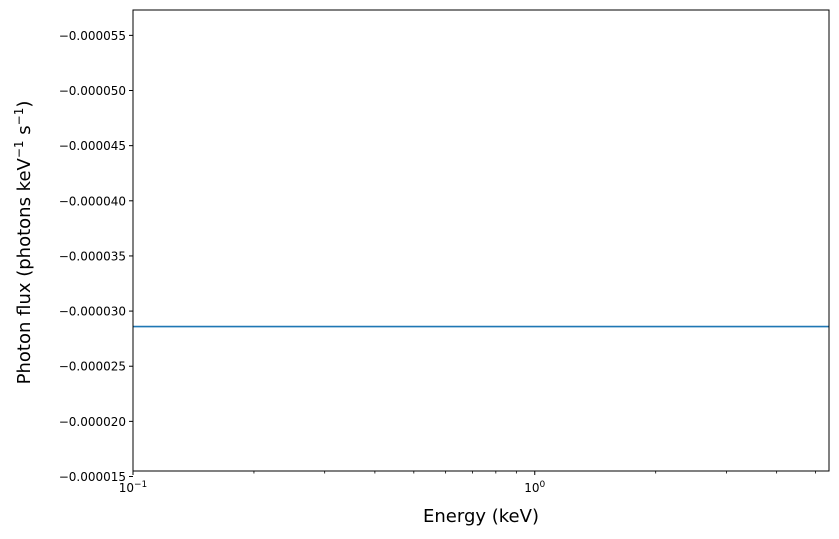 The width and height of the screenshot is (839, 539). Describe the element at coordinates (481, 516) in the screenshot. I see `x-axis-label: Energy (keV)` at that location.